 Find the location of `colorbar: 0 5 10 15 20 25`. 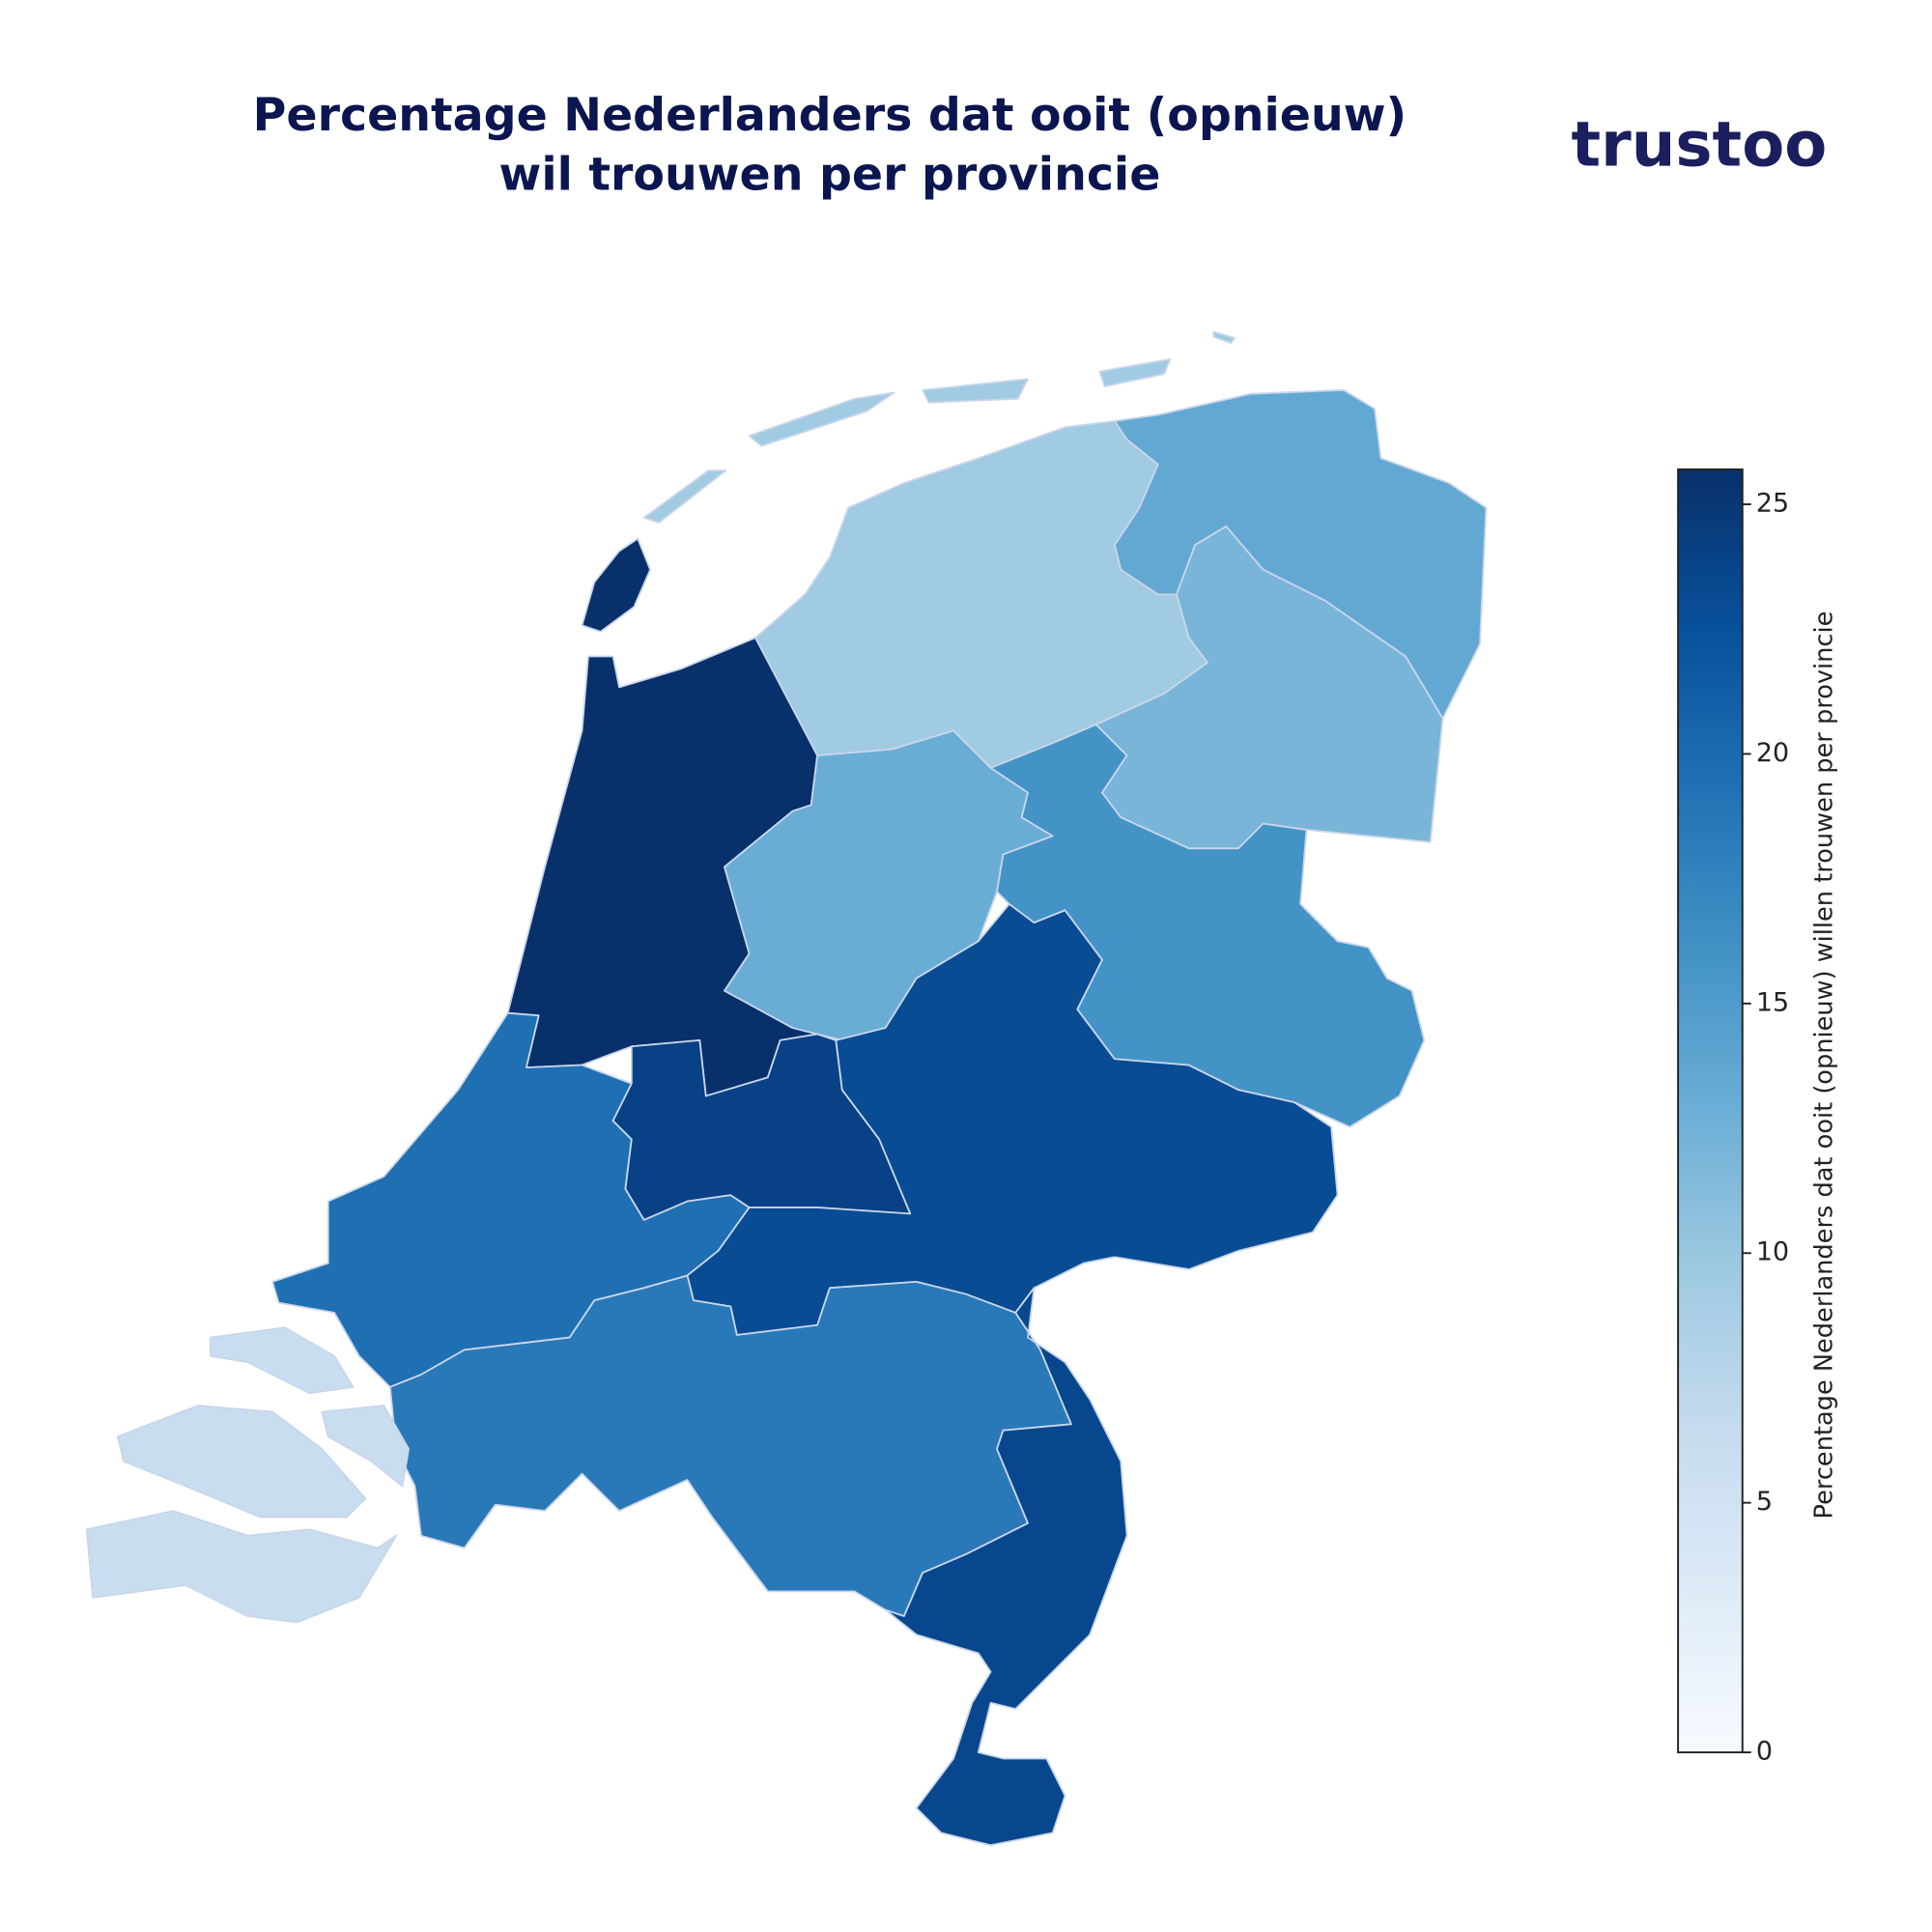

colorbar: 0 5 10 15 20 25 is located at coordinates (1733, 1117).